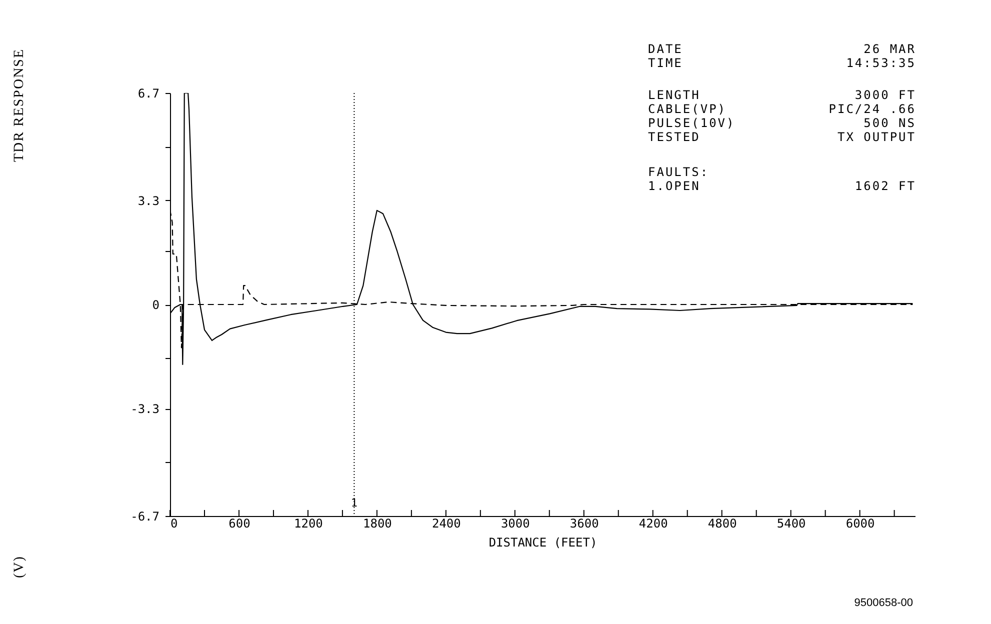  Describe the element at coordinates (446, 523) in the screenshot. I see `x-tick-label: 2400` at that location.